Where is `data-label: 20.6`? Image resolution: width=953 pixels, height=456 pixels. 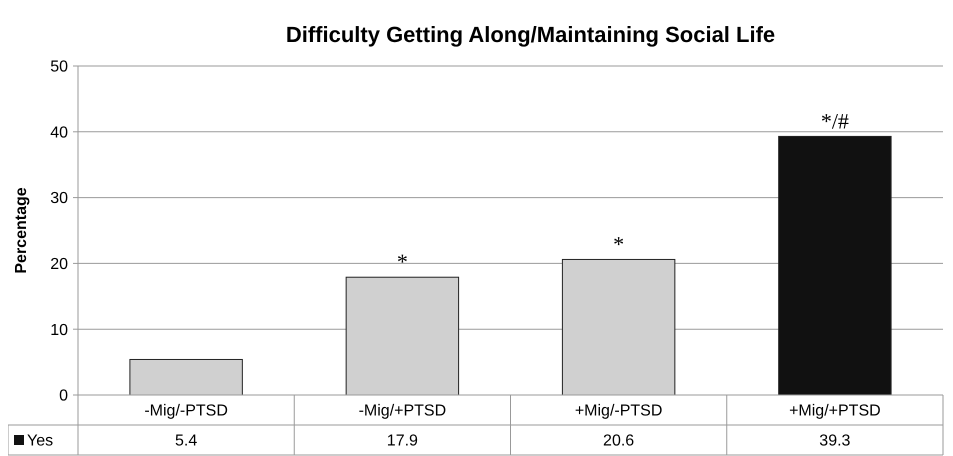 data-label: 20.6 is located at coordinates (618, 441).